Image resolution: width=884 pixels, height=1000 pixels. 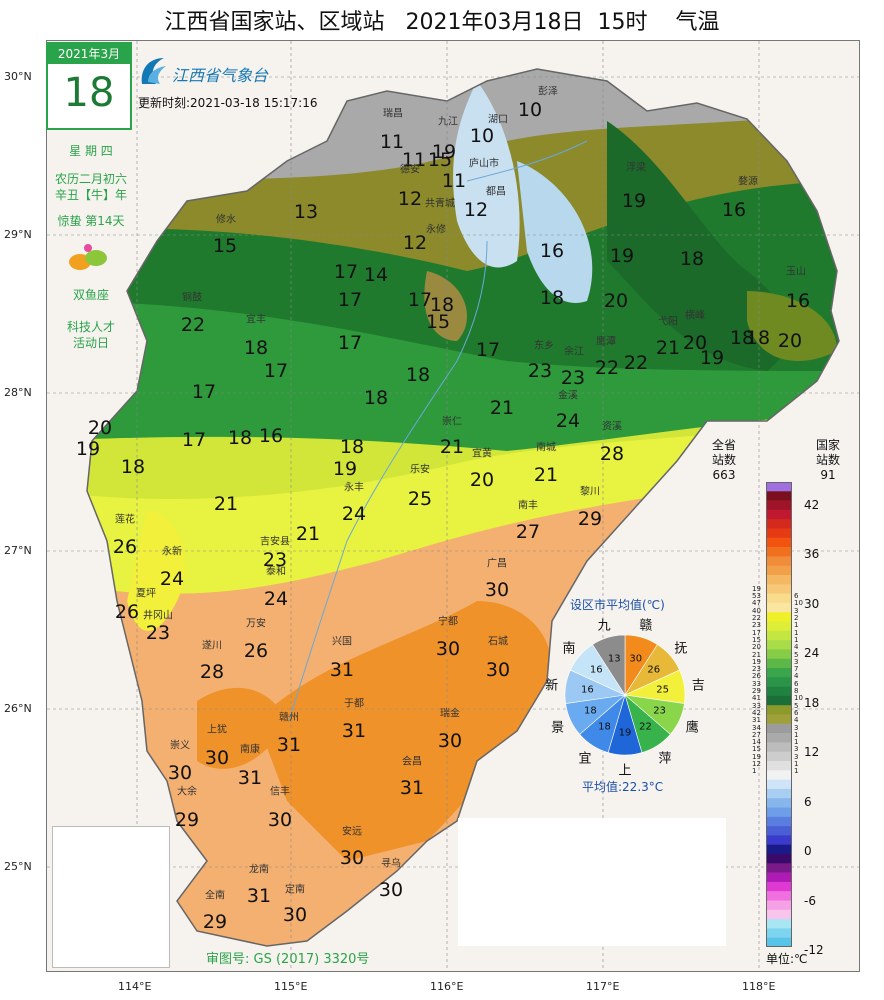 I want to click on pie-slice-value: 22, so click(x=645, y=727).